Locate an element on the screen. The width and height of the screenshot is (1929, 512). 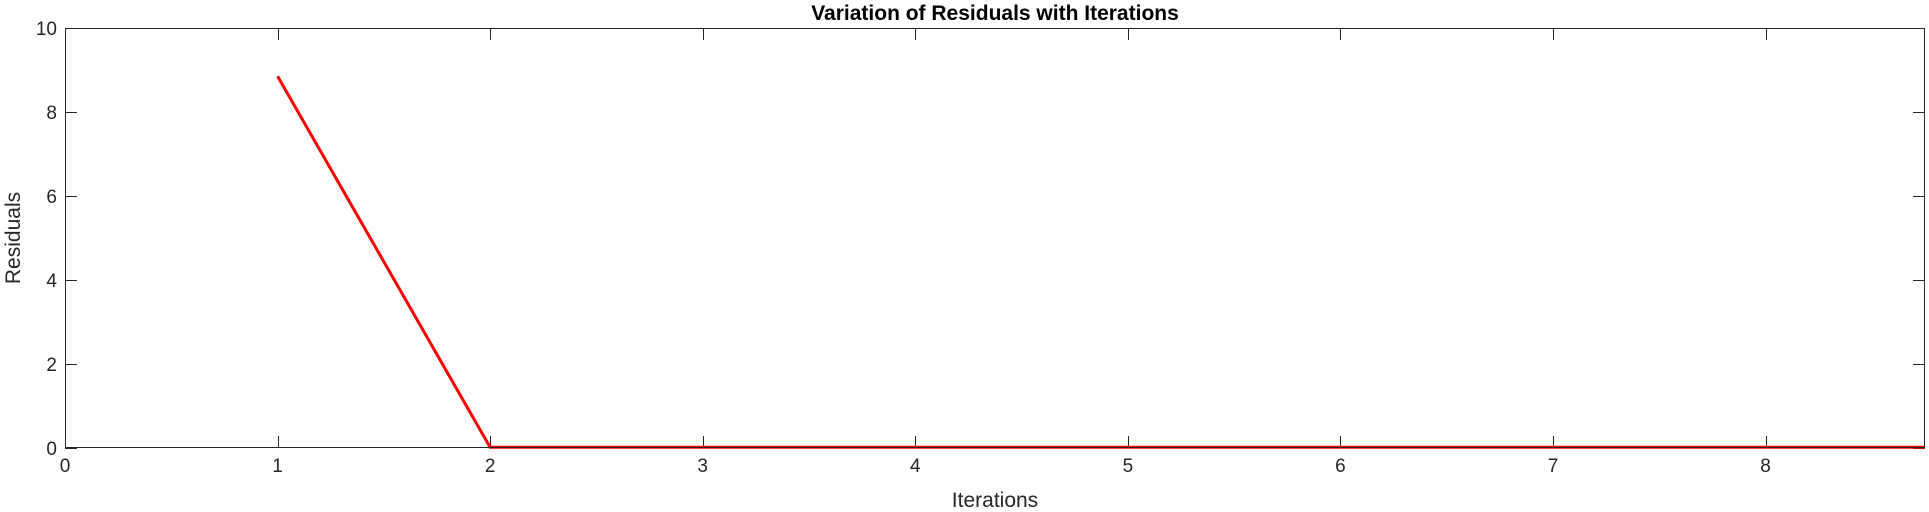
y-axis-label: Residuals is located at coordinates (13, 238).